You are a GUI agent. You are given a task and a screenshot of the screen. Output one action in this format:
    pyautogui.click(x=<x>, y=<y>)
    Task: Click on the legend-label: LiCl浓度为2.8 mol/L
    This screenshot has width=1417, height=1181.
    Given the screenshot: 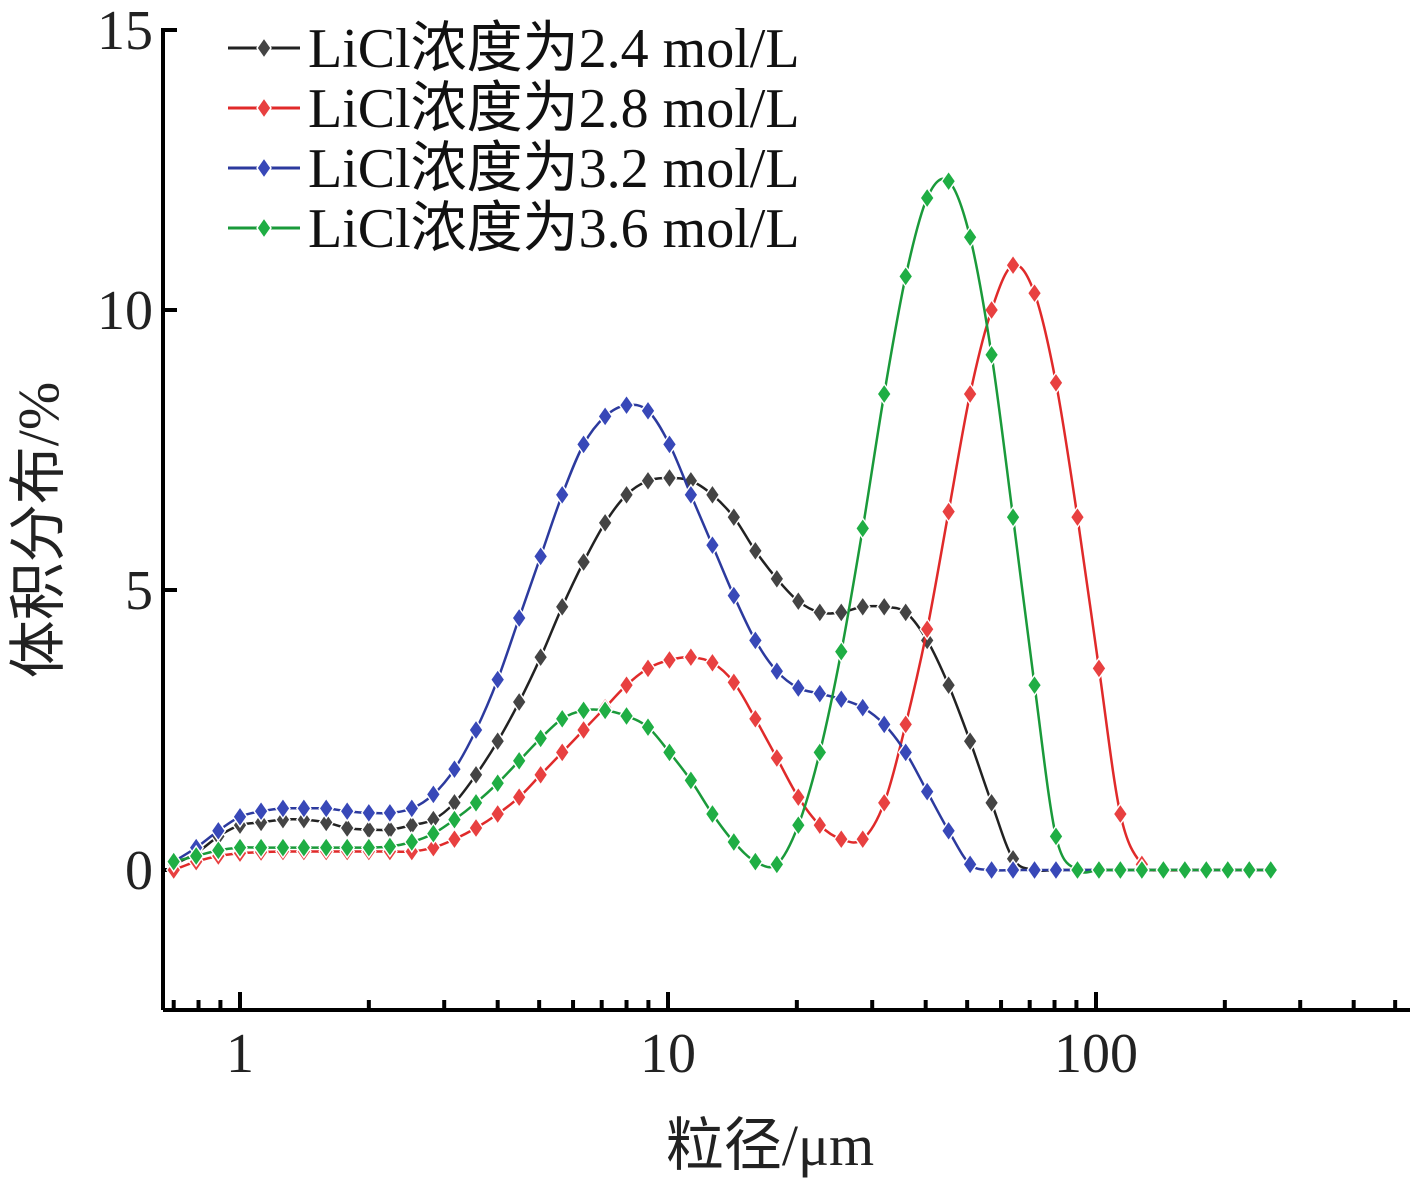 What is the action you would take?
    pyautogui.click(x=554, y=109)
    